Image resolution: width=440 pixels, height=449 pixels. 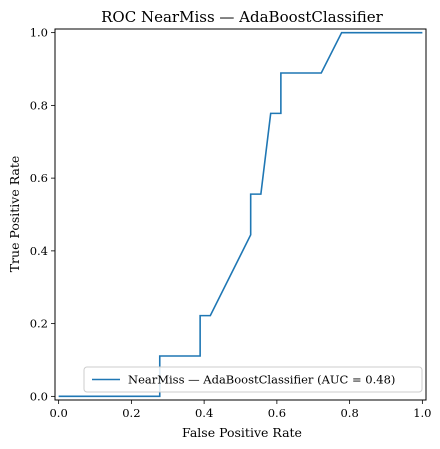 What do you see at coordinates (39, 105) in the screenshot?
I see `y-tick-label: 0.8` at bounding box center [39, 105].